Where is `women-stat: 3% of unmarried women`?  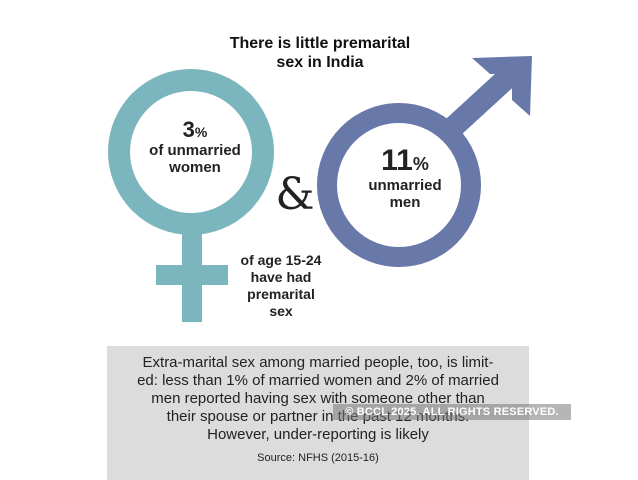
women-stat: 3% of unmarried women is located at coordinates (195, 147).